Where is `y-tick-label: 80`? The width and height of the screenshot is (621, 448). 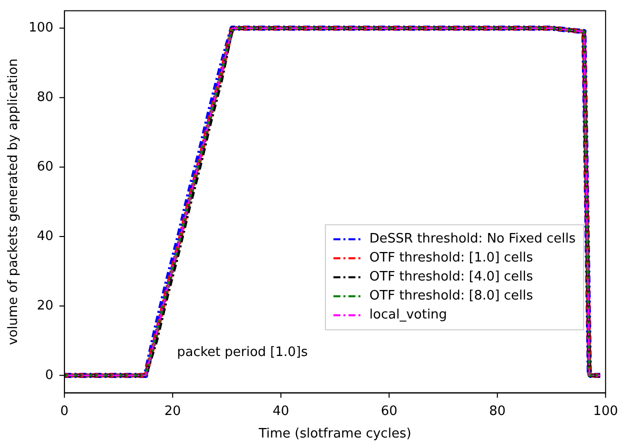 y-tick-label: 80 is located at coordinates (45, 97).